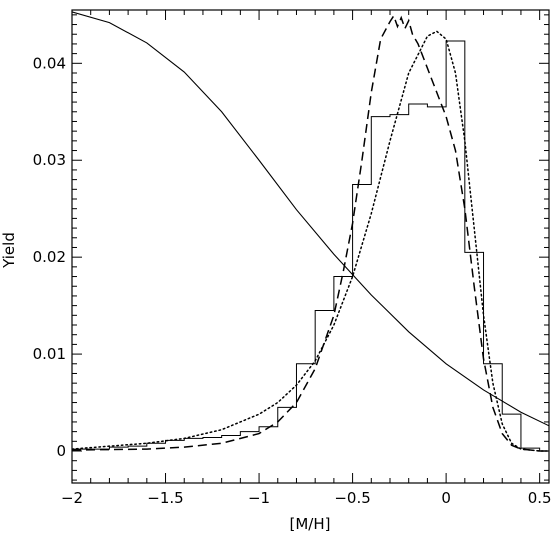  What do you see at coordinates (352, 498) in the screenshot?
I see `x-tick-label: −0.5` at bounding box center [352, 498].